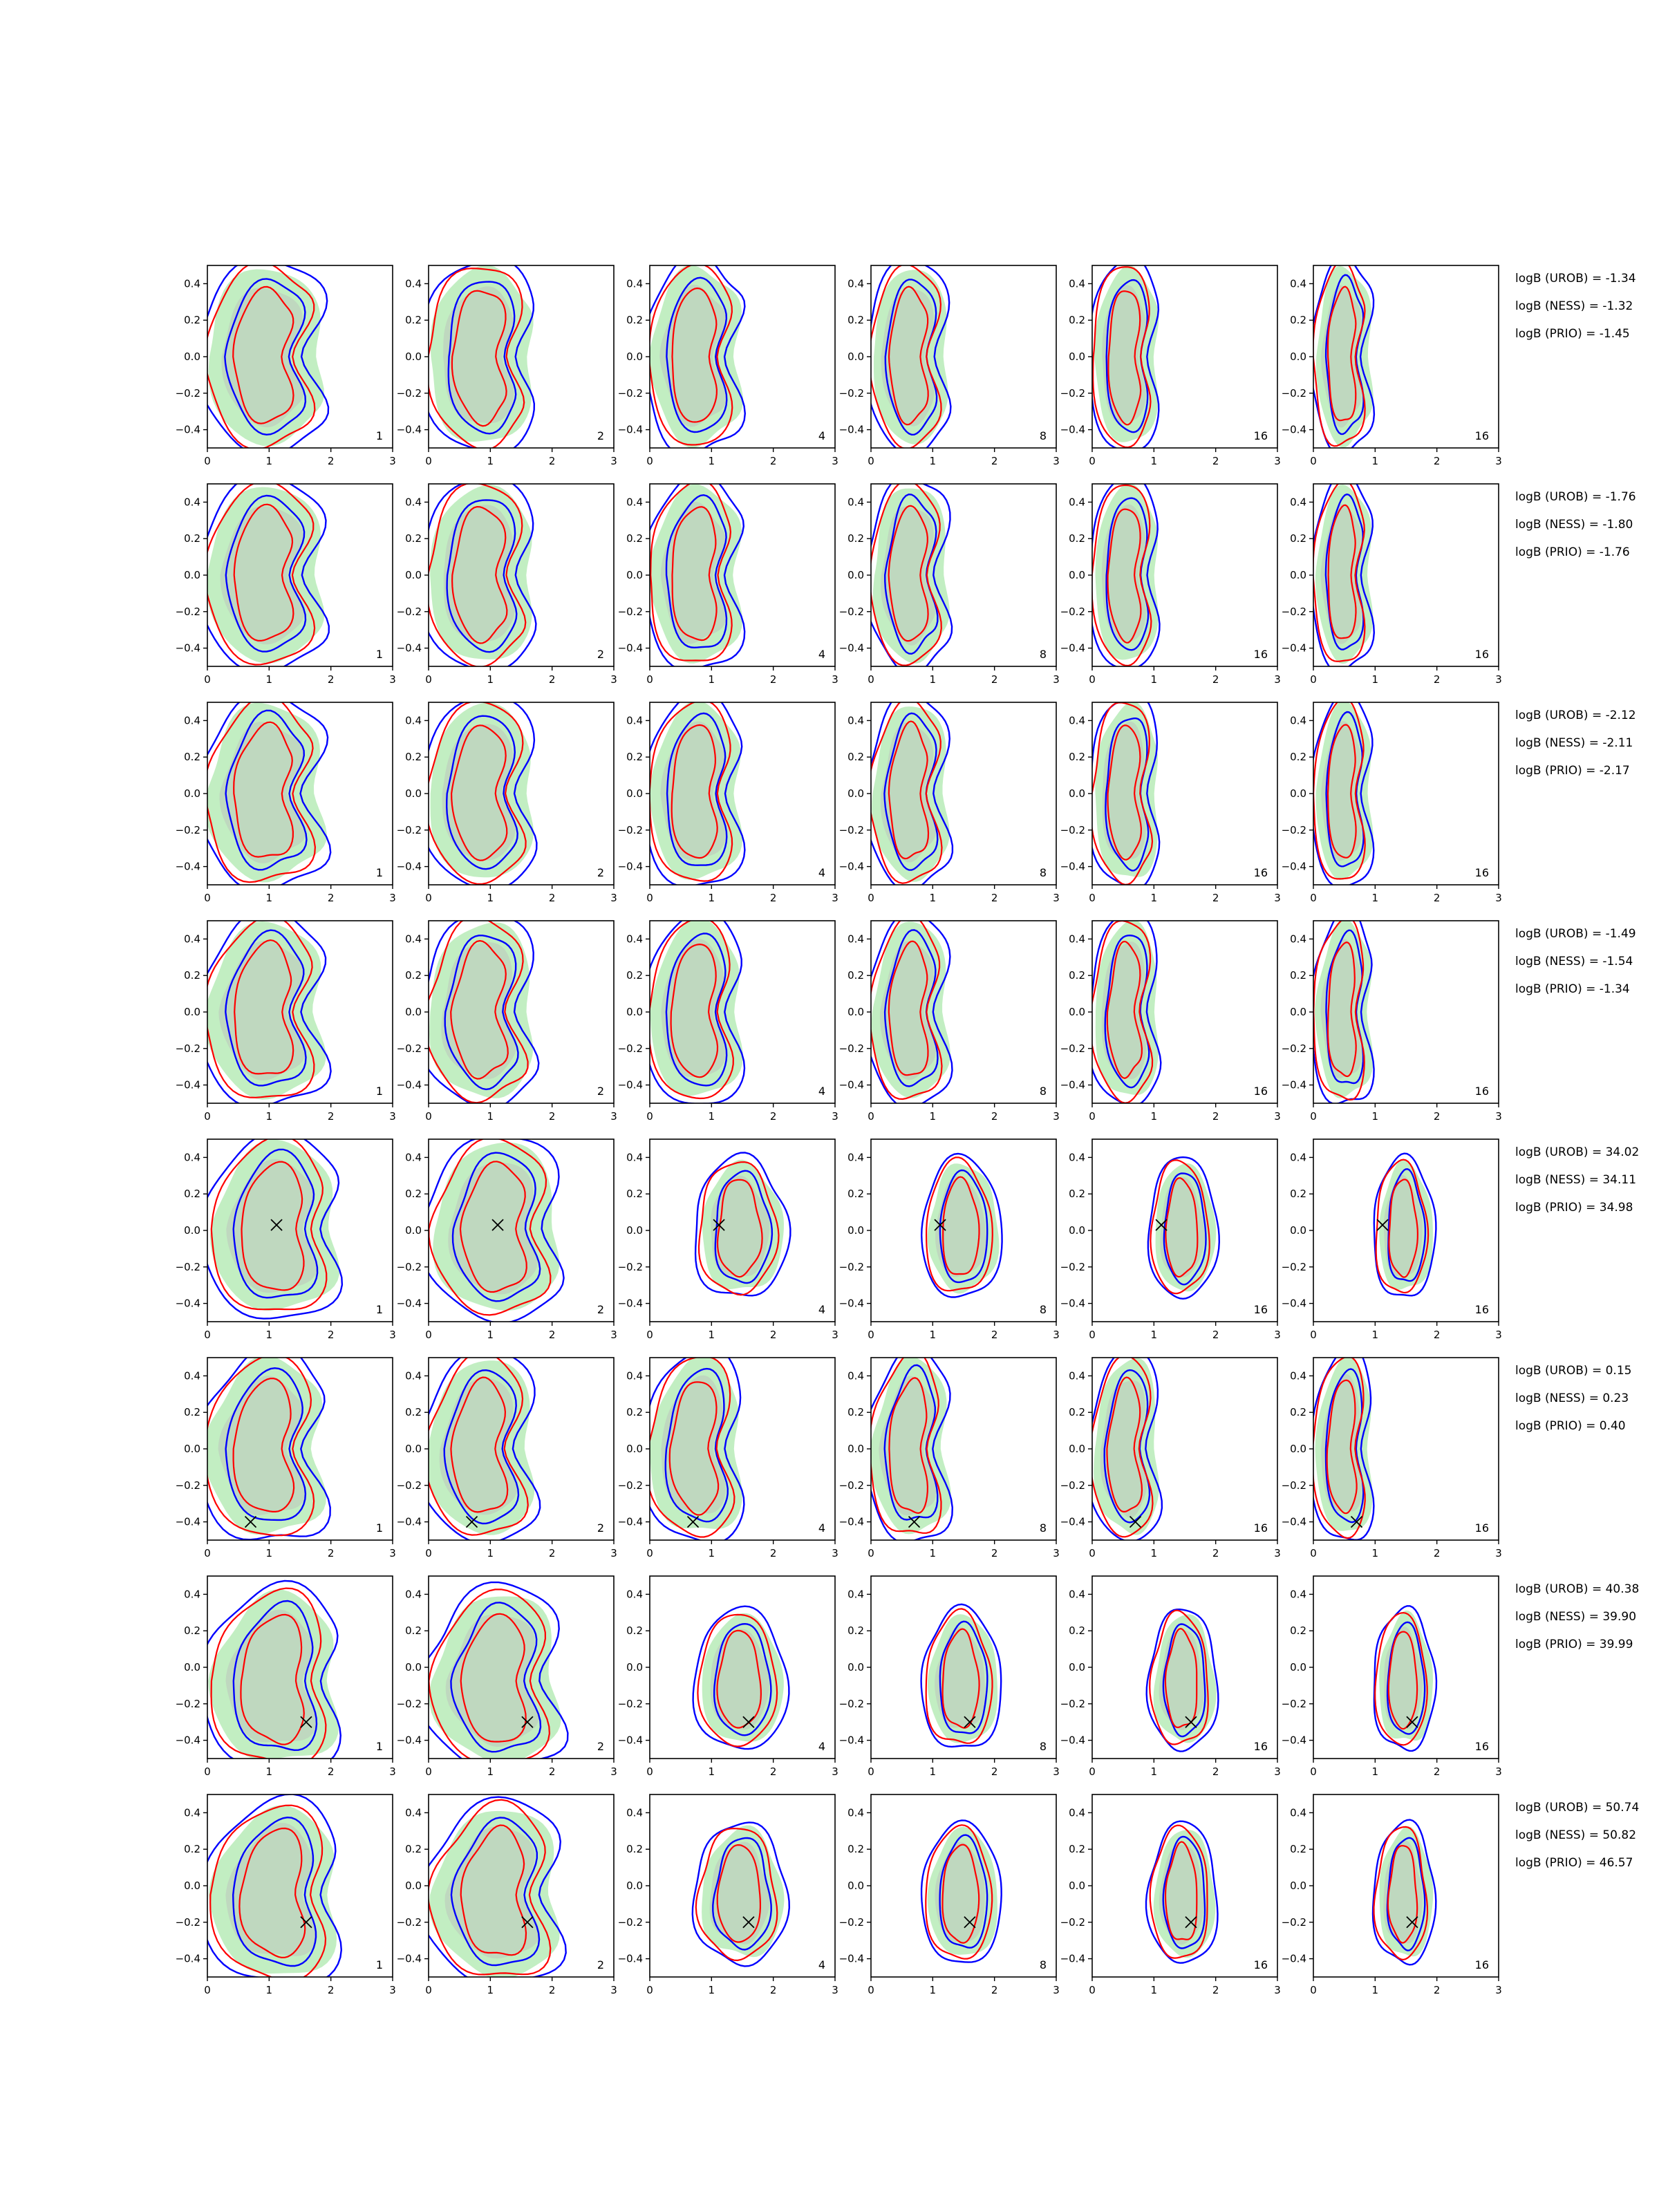 Image resolution: width=1659 pixels, height=2212 pixels. I want to click on panel-label: 2, so click(600, 873).